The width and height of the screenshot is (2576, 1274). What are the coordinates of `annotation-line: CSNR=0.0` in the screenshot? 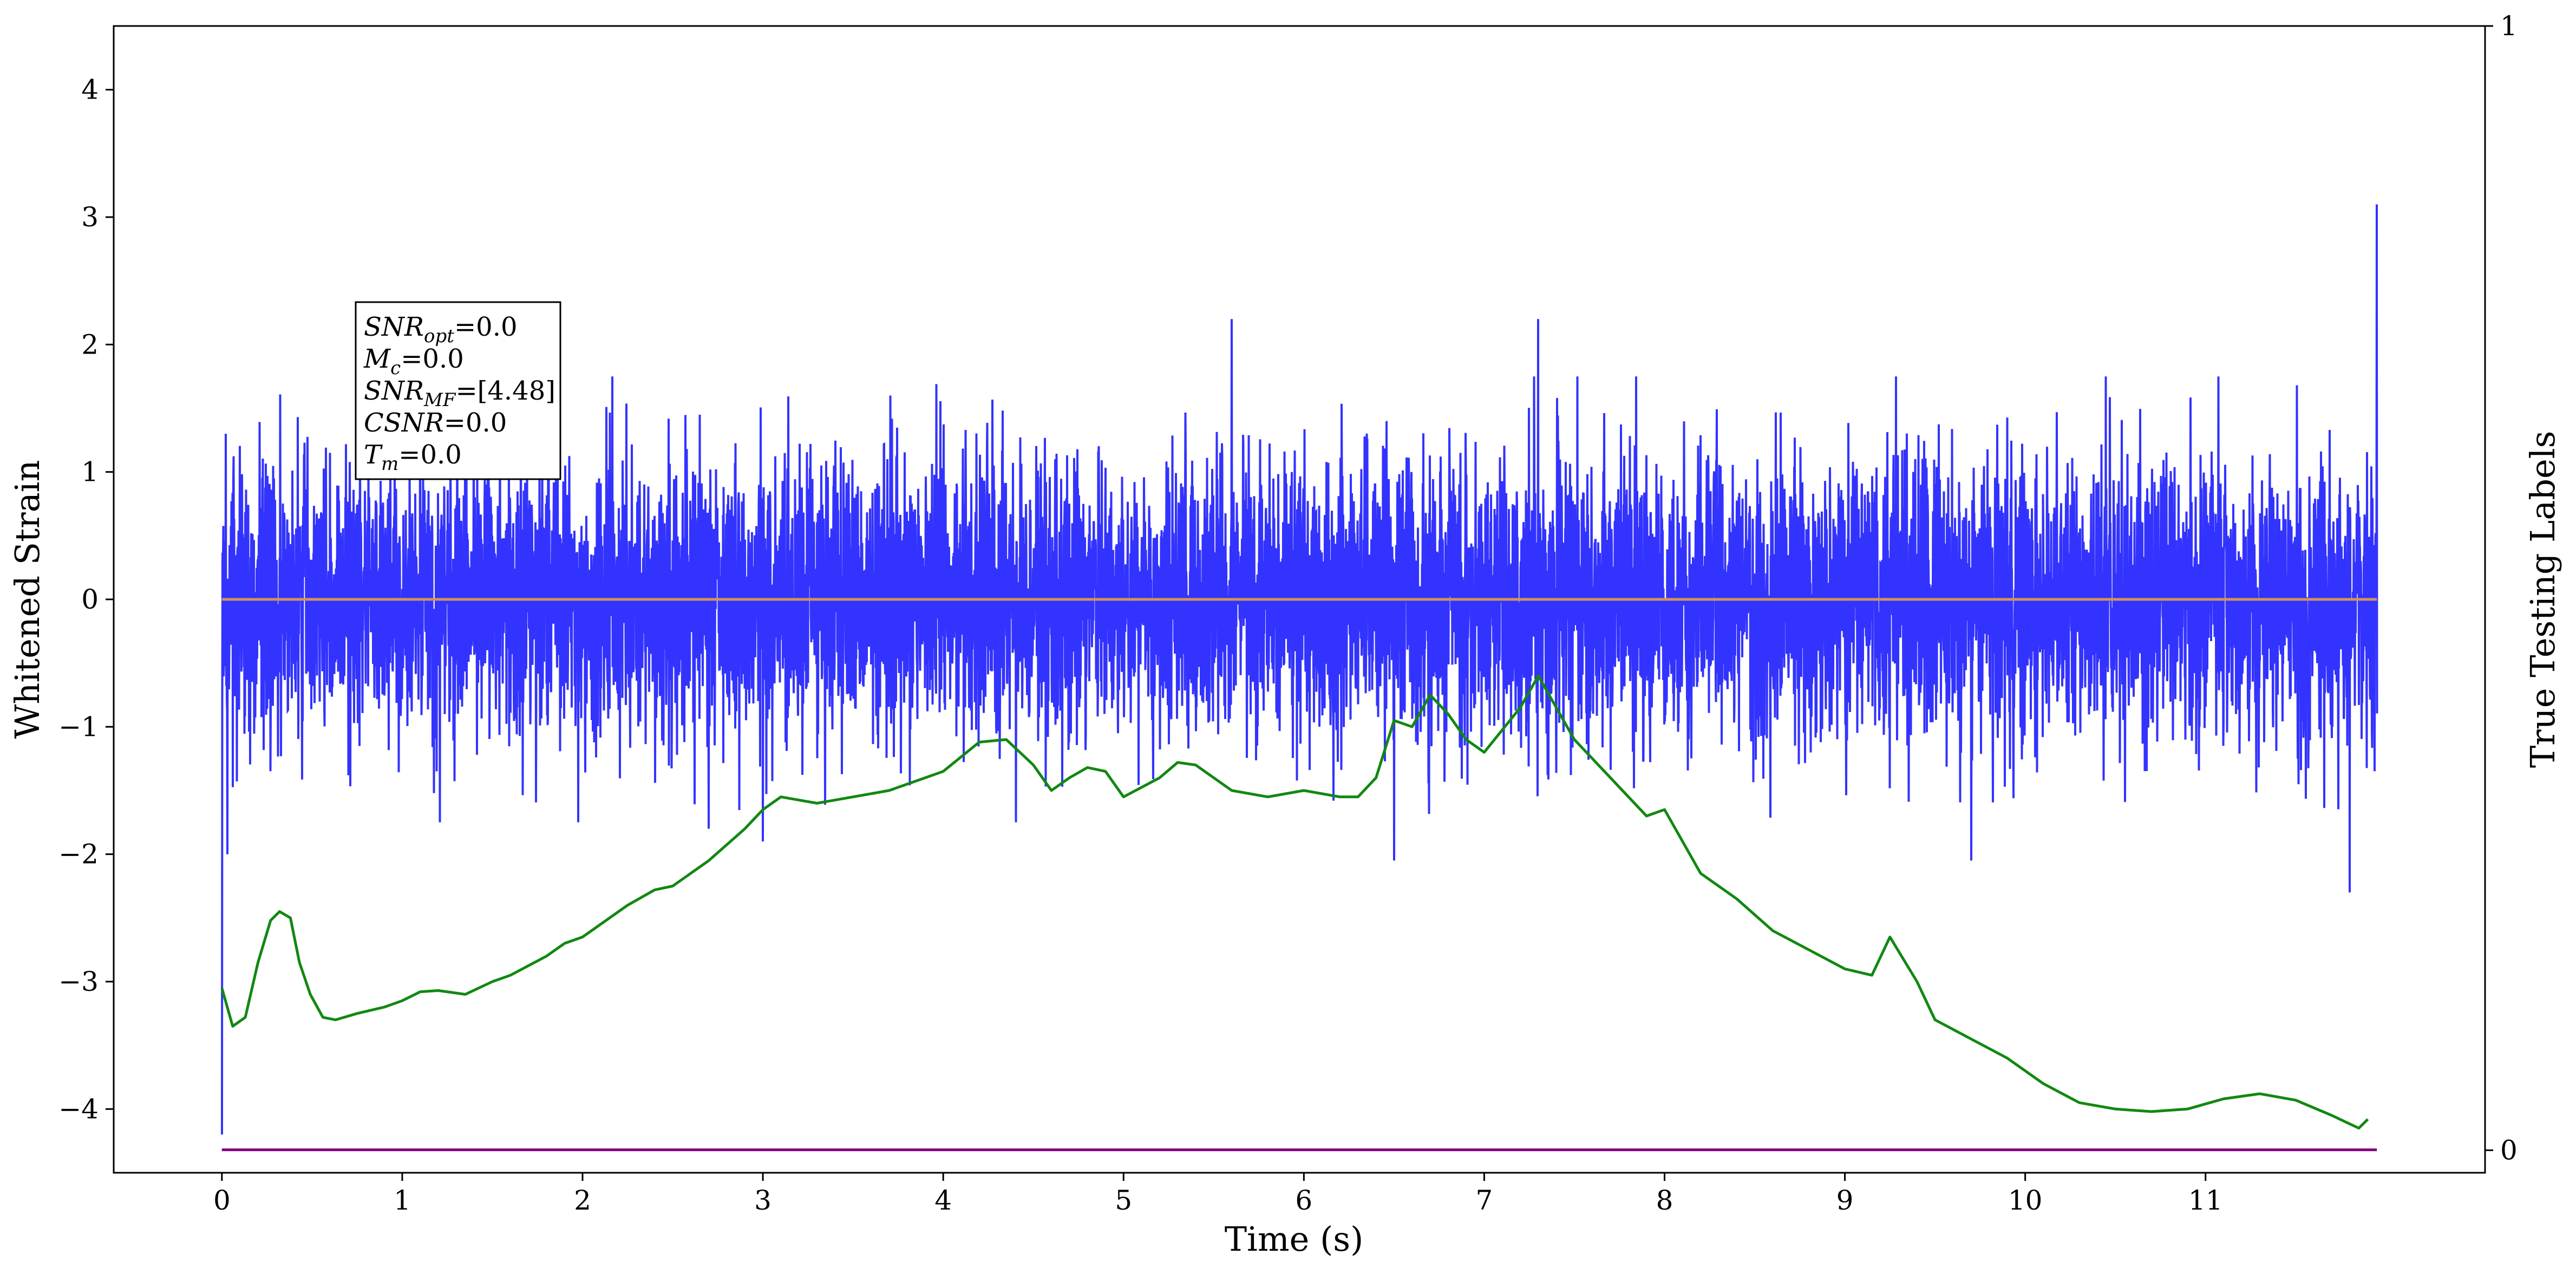 It's located at (436, 423).